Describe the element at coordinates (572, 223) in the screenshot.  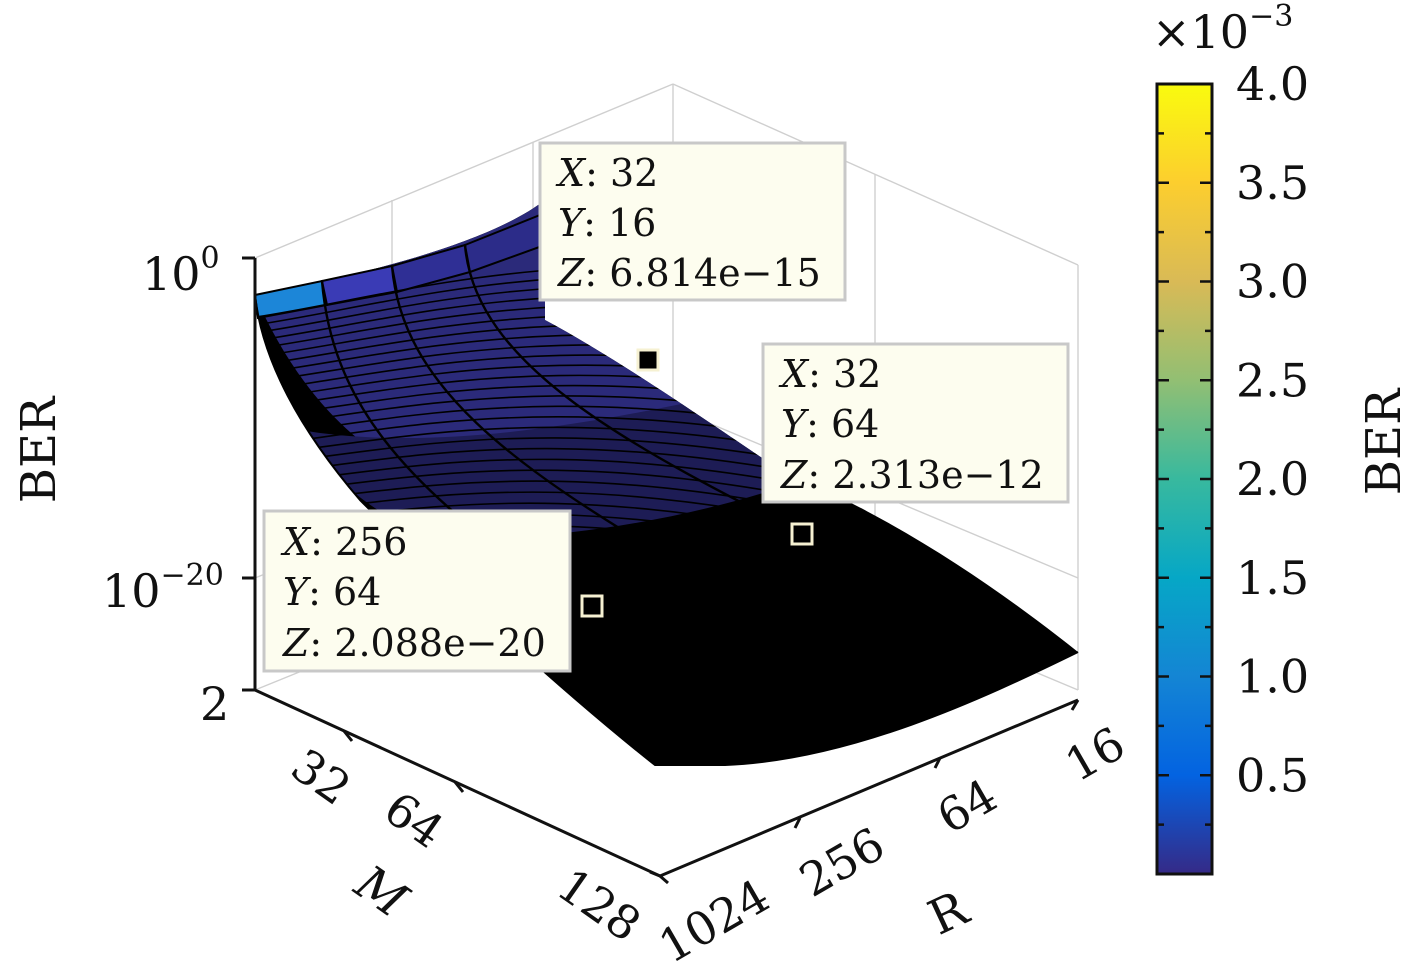
I see `datatip-1-ykey: Y` at that location.